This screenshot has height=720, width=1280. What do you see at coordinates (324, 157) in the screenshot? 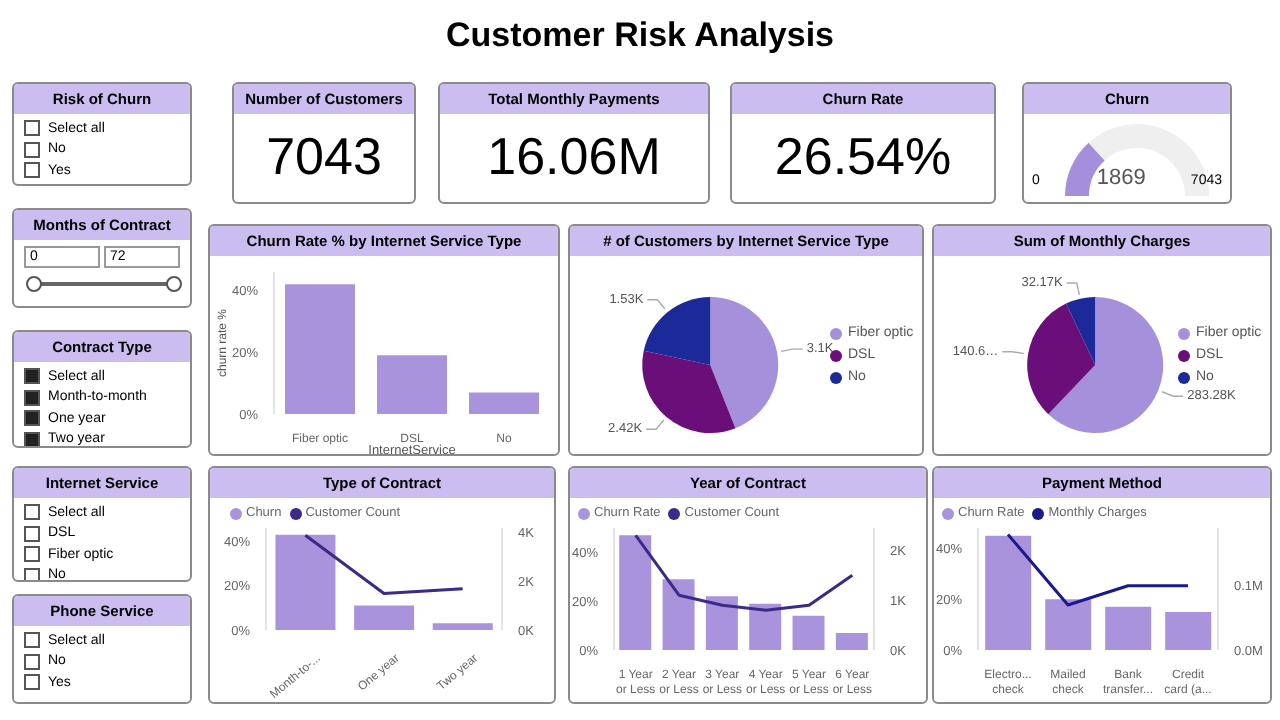
I see `text: 7043` at bounding box center [324, 157].